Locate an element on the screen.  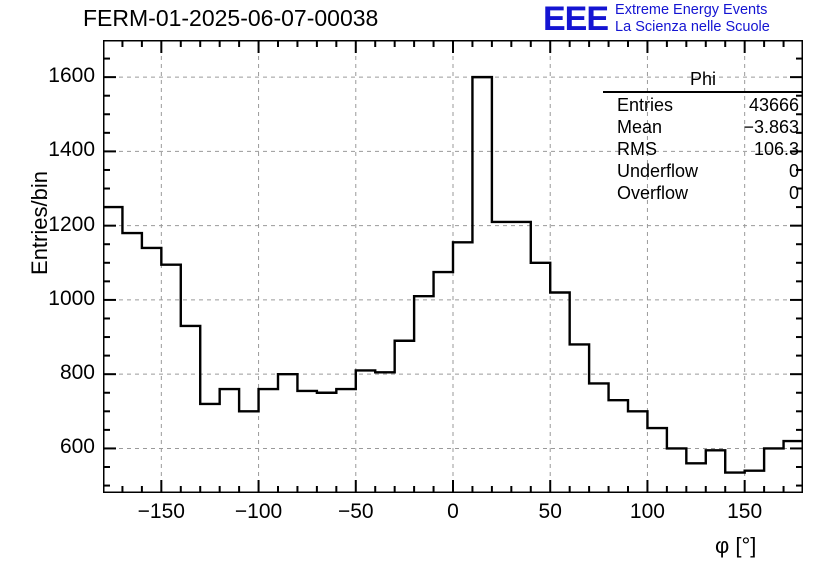
x-tick-label: 100 is located at coordinates (647, 511).